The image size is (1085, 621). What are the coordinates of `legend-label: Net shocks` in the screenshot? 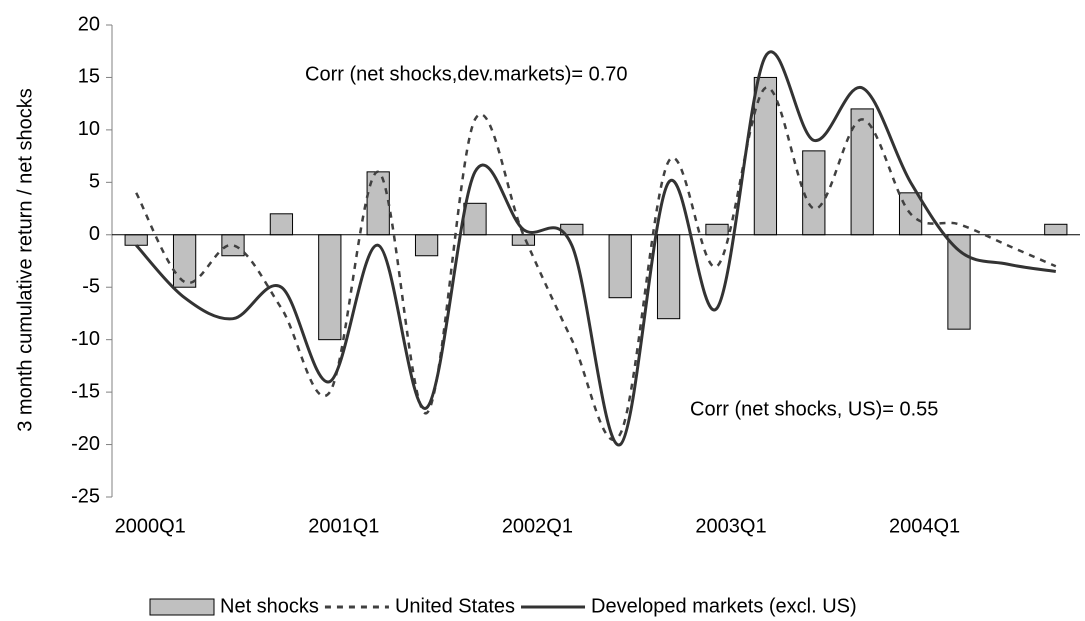 It's located at (269, 606).